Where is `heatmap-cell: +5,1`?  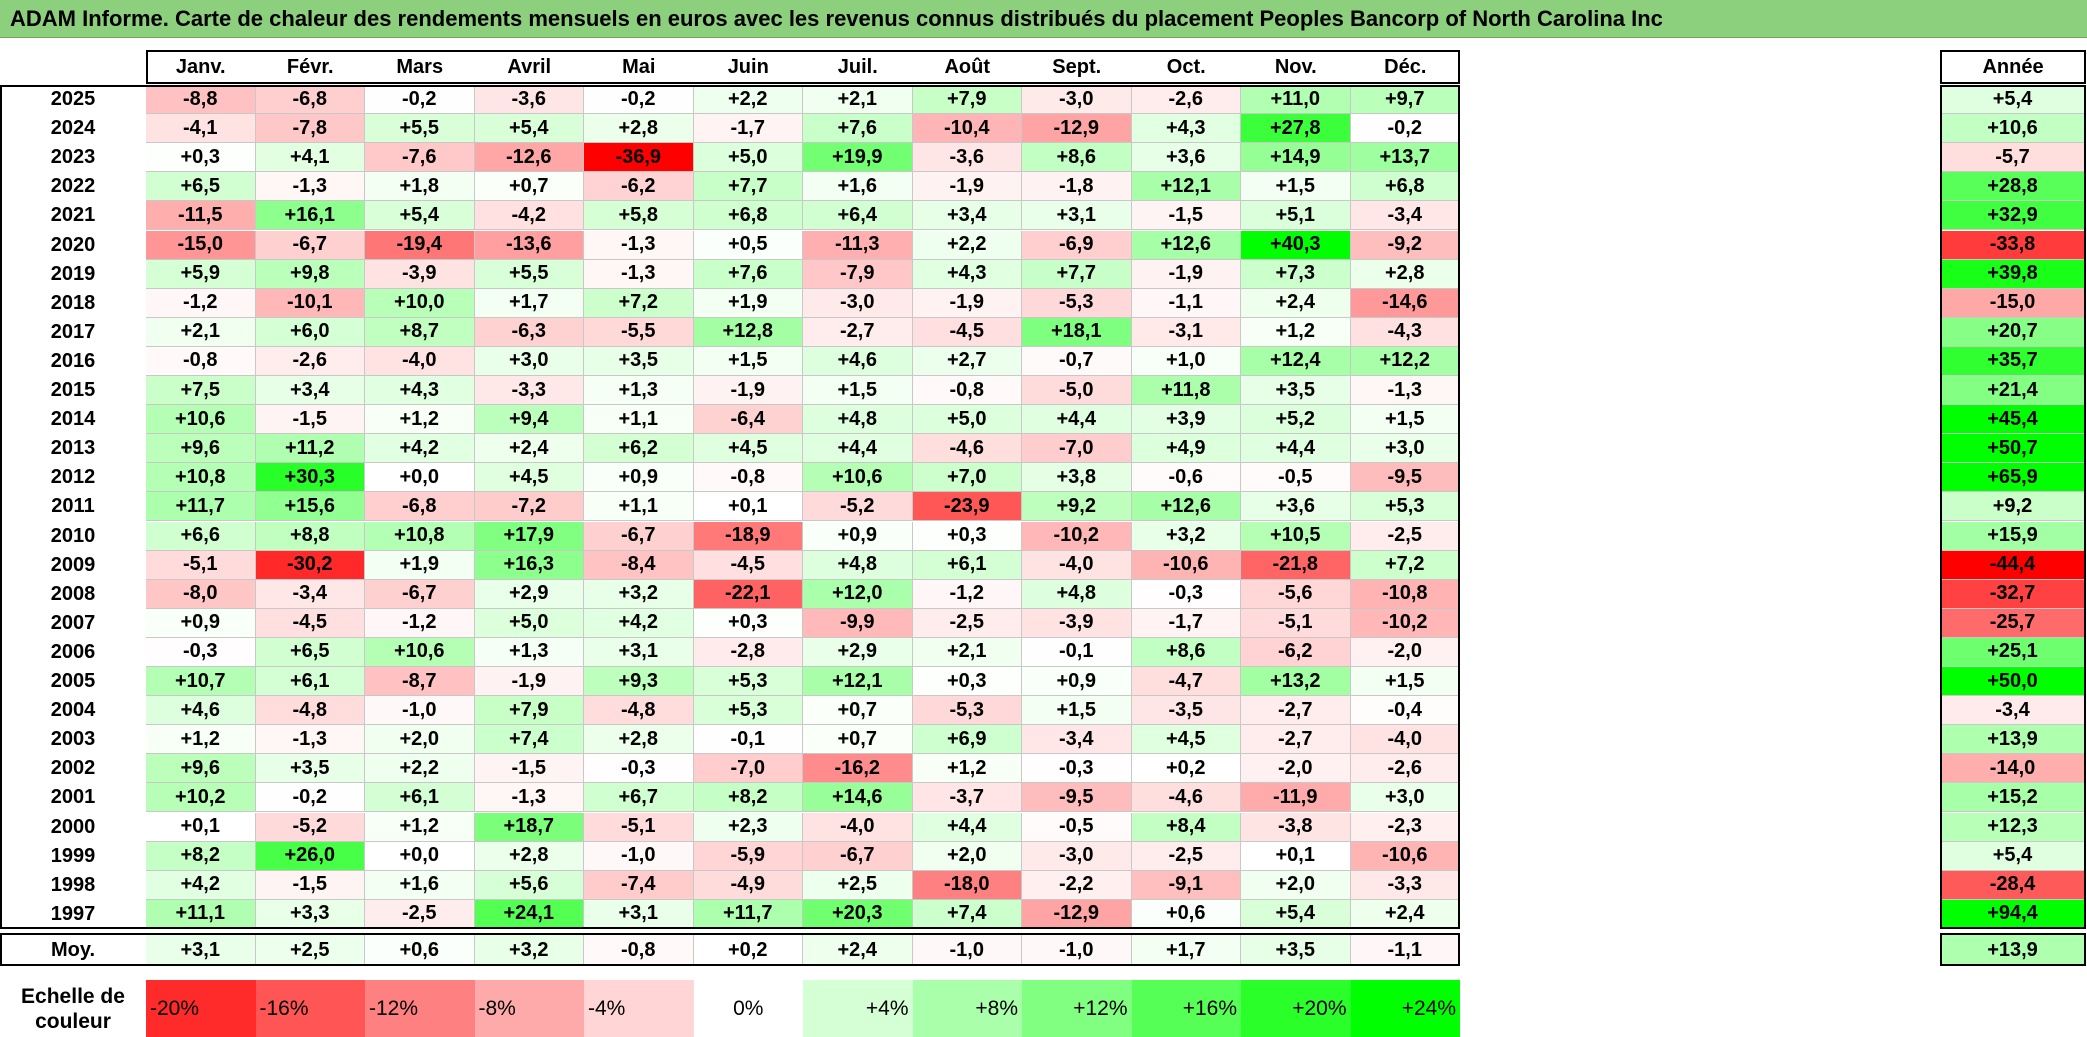
heatmap-cell: +5,1 is located at coordinates (1296, 216).